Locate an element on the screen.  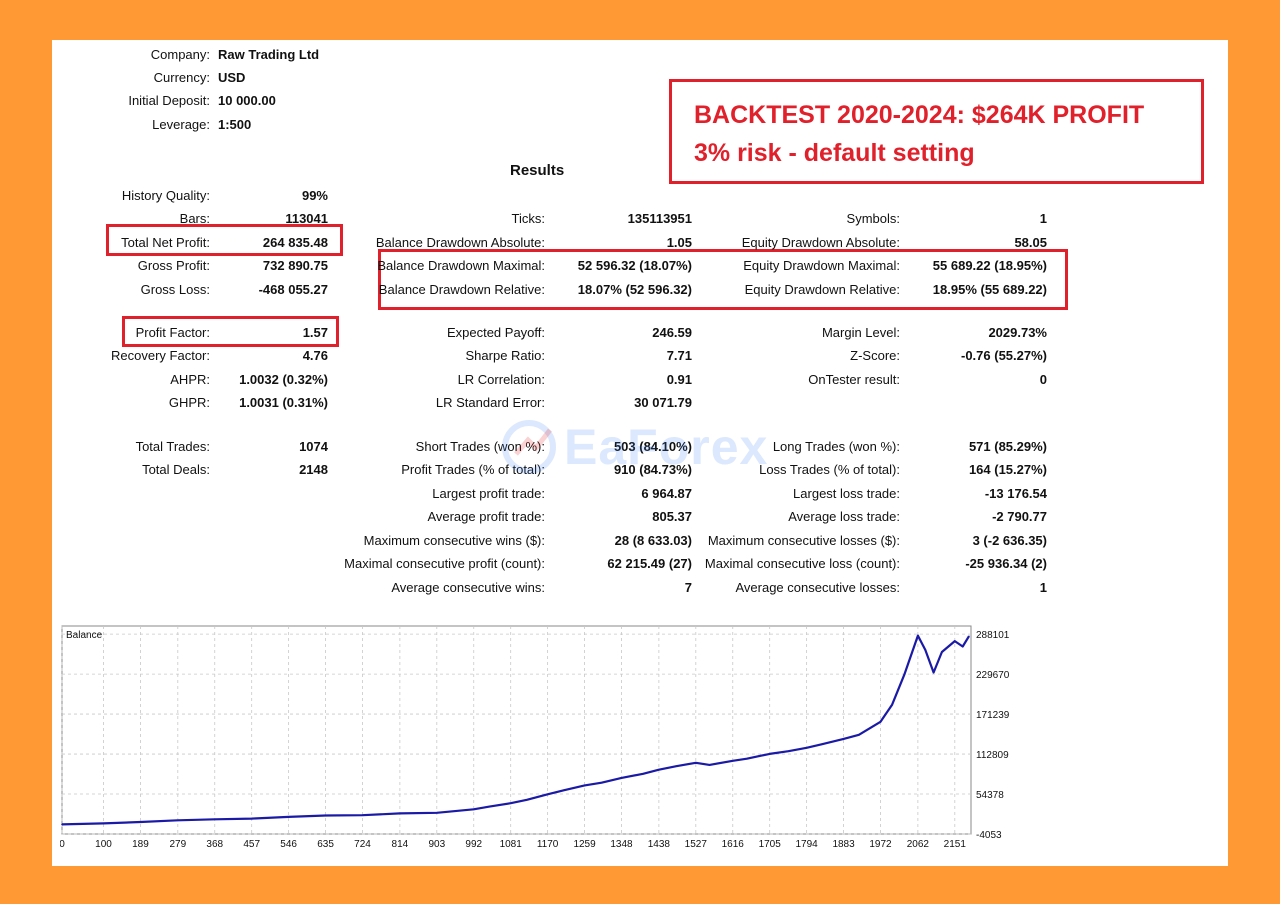
total-net-profit-label: Total Net Profit: is located at coordinates (165, 242).